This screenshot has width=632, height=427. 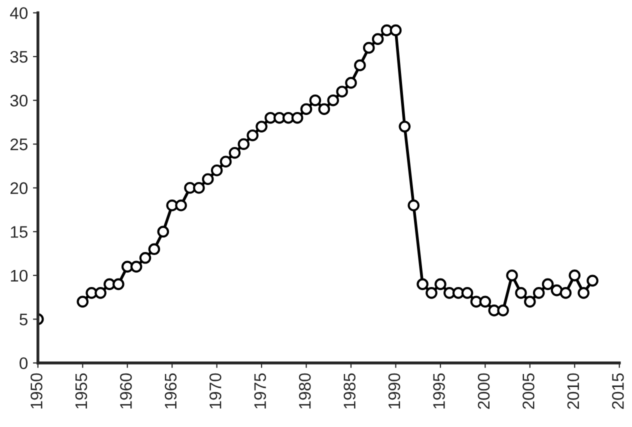 I want to click on y-tick-label: 25, so click(x=19, y=144).